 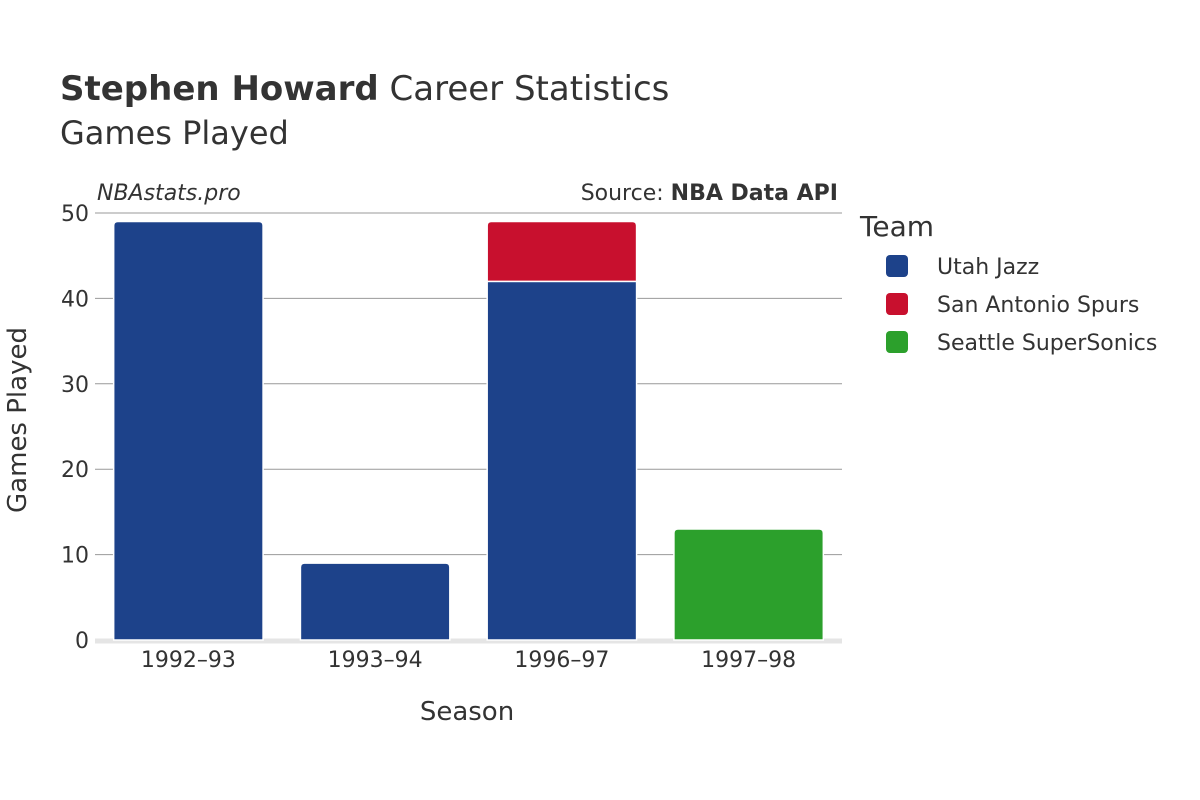 I want to click on y-tick-label: 50, so click(x=75, y=214).